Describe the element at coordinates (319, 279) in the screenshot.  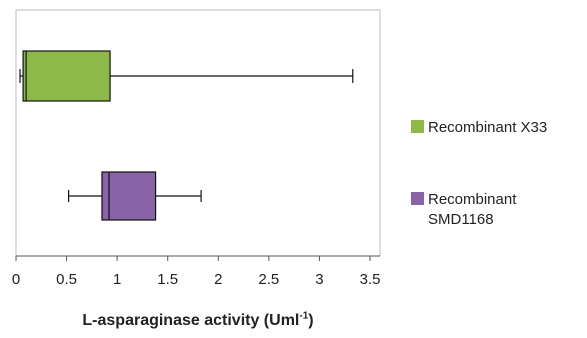
I see `x-tick-label: 3` at that location.